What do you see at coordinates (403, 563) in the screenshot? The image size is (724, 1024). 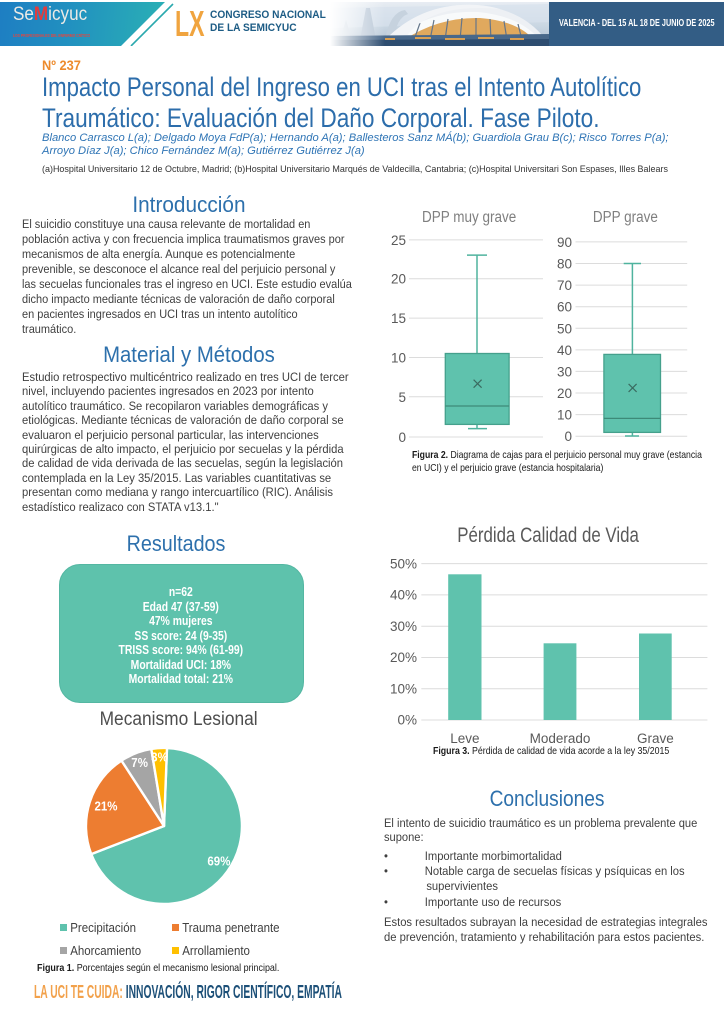 I see `svg-text: 50%` at bounding box center [403, 563].